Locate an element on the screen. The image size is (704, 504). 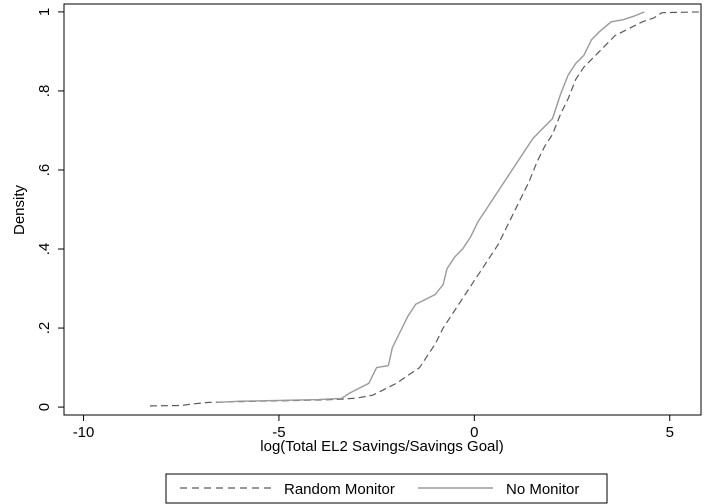
y-tick-label: .8 is located at coordinates (44, 91).